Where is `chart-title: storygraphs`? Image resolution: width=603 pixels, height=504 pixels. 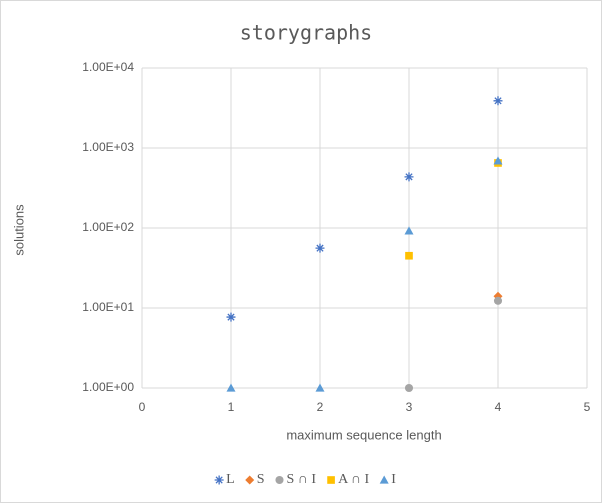 chart-title: storygraphs is located at coordinates (306, 33).